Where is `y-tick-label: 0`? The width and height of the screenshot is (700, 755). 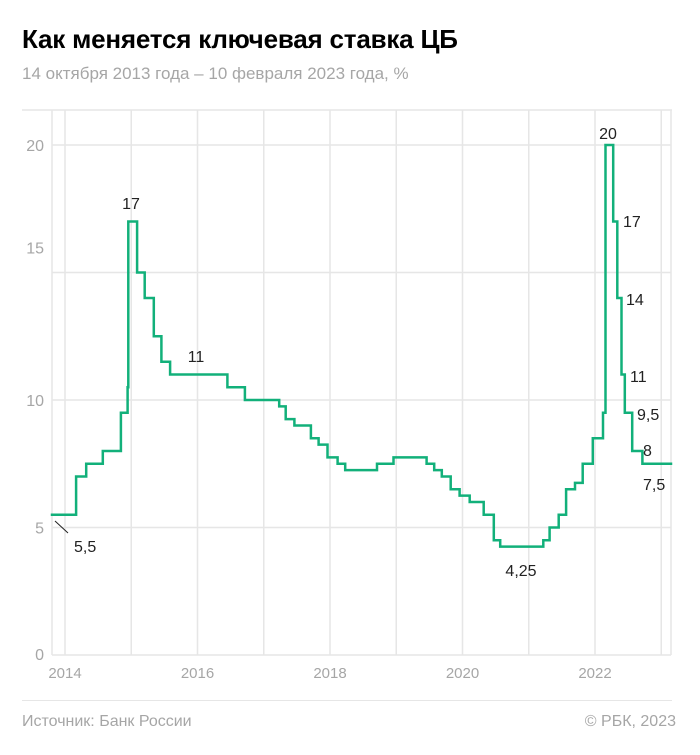 y-tick-label: 0 is located at coordinates (39, 655).